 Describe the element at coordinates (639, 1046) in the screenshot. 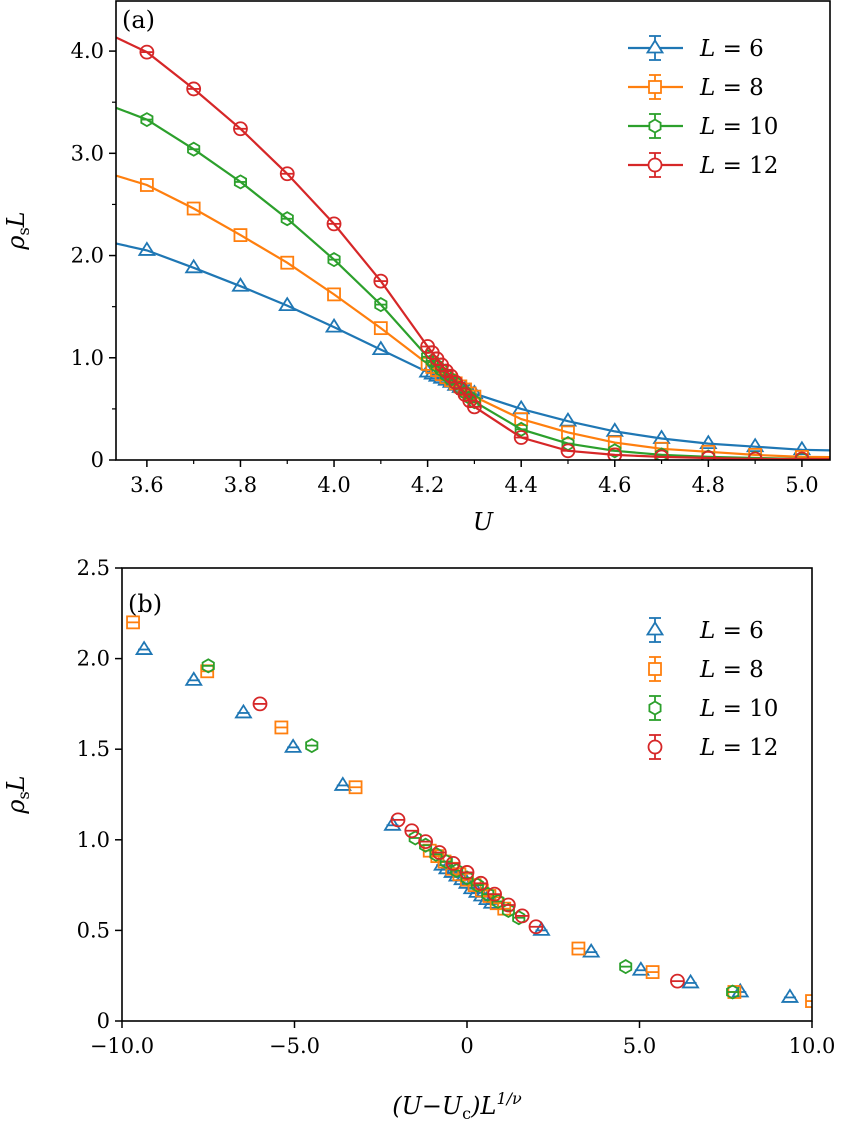

I see `x-tick-label: 5.0` at that location.